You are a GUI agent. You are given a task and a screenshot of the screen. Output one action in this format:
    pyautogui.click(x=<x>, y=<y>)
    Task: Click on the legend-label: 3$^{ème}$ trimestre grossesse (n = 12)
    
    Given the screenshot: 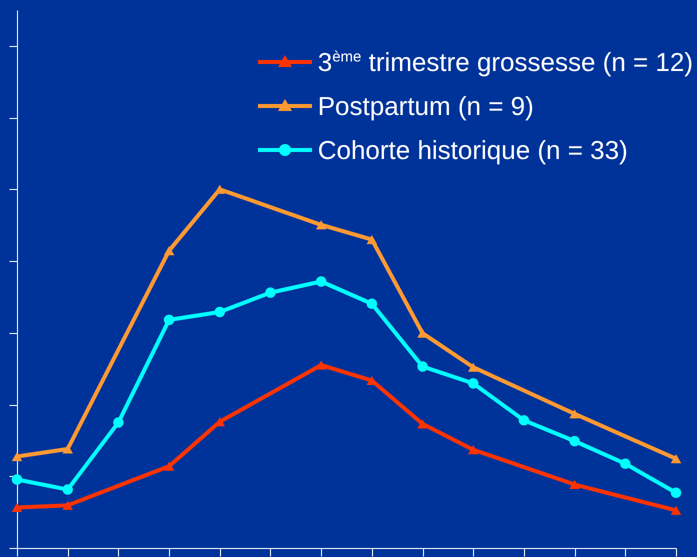 What is the action you would take?
    pyautogui.click(x=505, y=62)
    